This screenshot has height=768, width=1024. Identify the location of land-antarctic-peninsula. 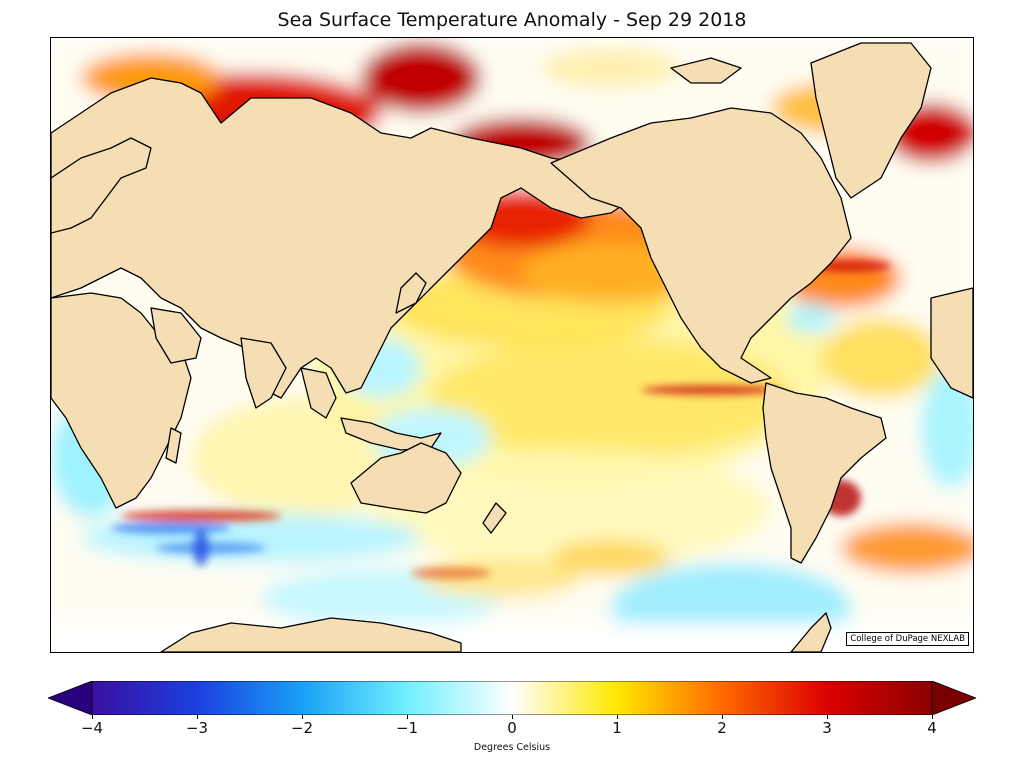
(811, 632).